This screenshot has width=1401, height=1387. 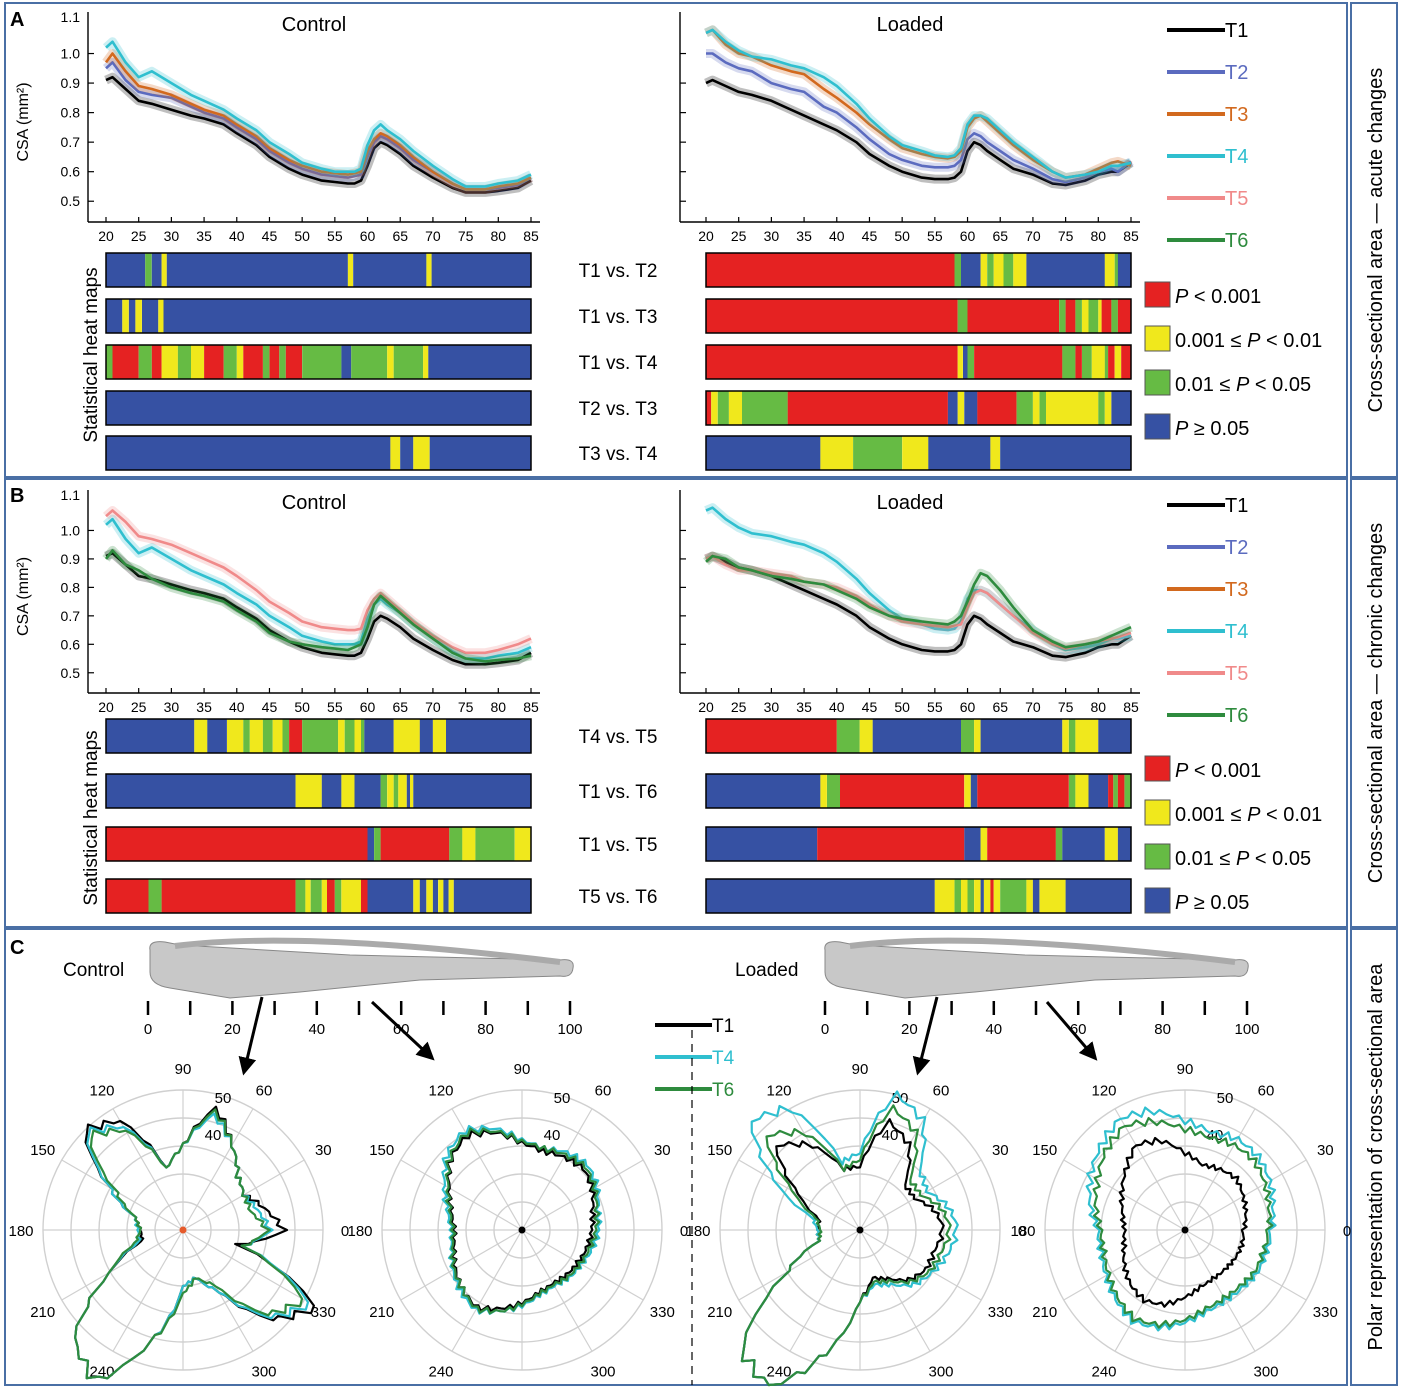 I want to click on legend-label-t3: T3, so click(x=1236, y=115).